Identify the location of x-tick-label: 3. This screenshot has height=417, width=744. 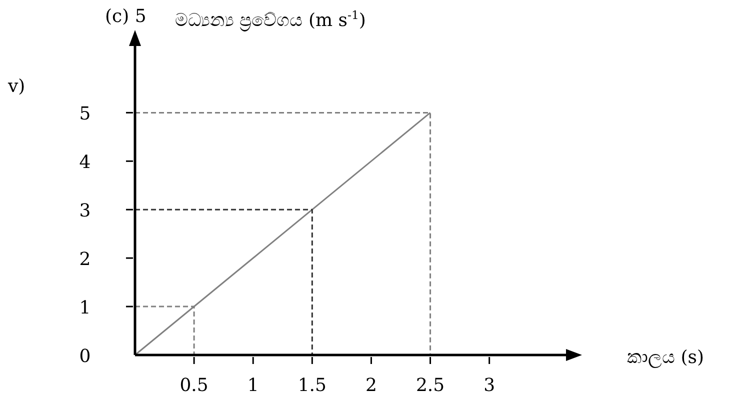
(490, 385).